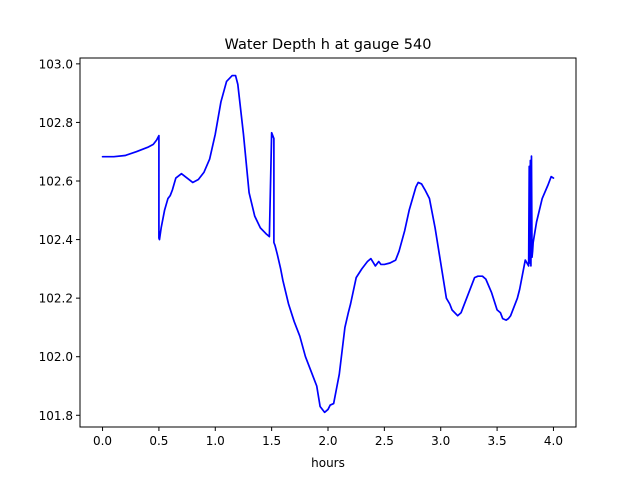 The width and height of the screenshot is (640, 480). What do you see at coordinates (102, 441) in the screenshot?
I see `x-tick-label: 0.0` at bounding box center [102, 441].